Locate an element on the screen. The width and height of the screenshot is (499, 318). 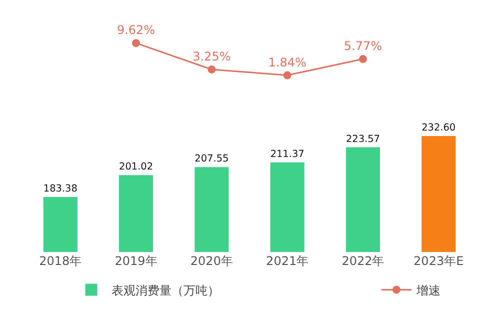
x-tick-label: 2020年 is located at coordinates (211, 261).